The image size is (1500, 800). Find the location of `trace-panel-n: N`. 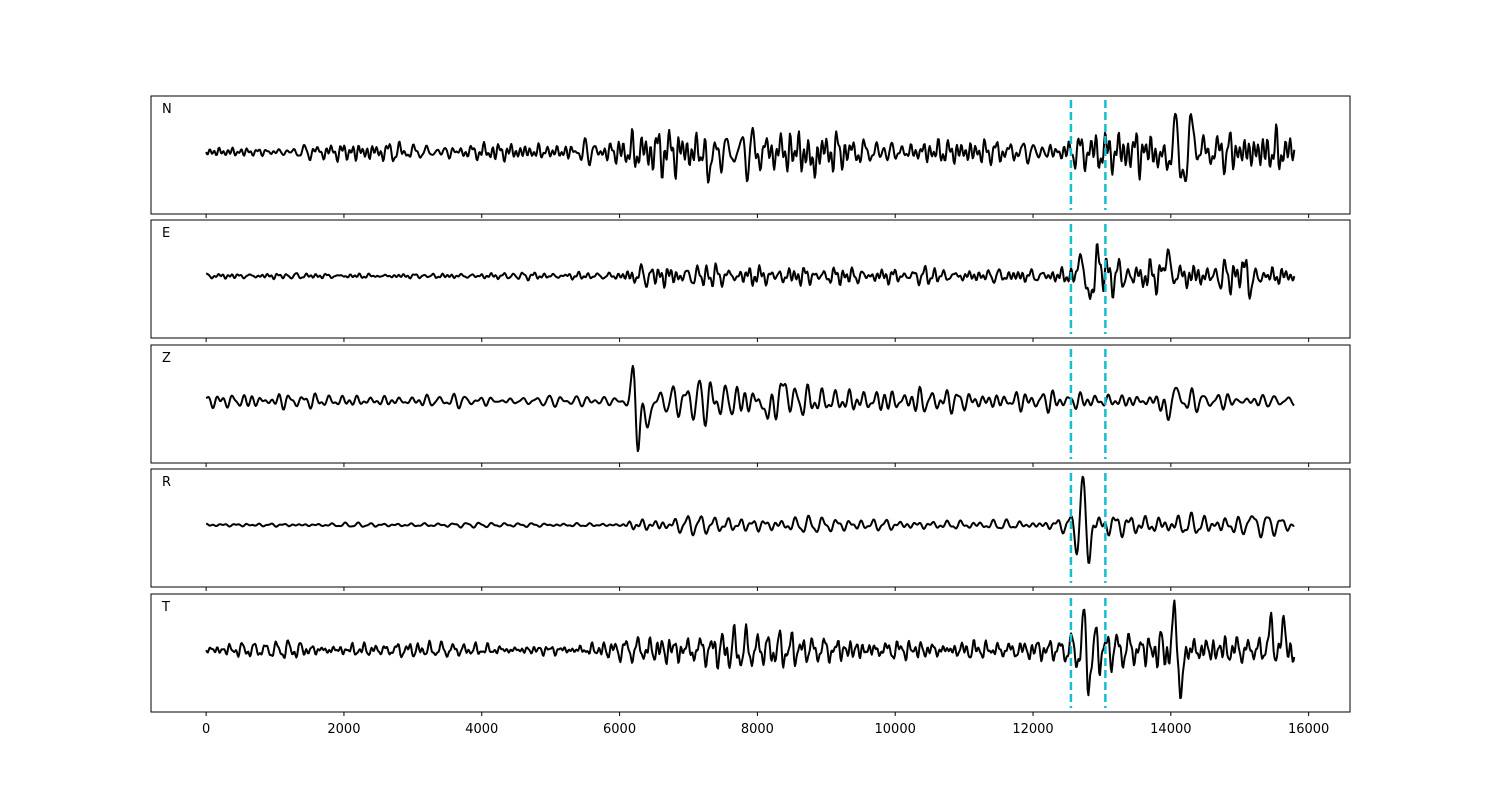

trace-panel-n: N is located at coordinates (750, 156).